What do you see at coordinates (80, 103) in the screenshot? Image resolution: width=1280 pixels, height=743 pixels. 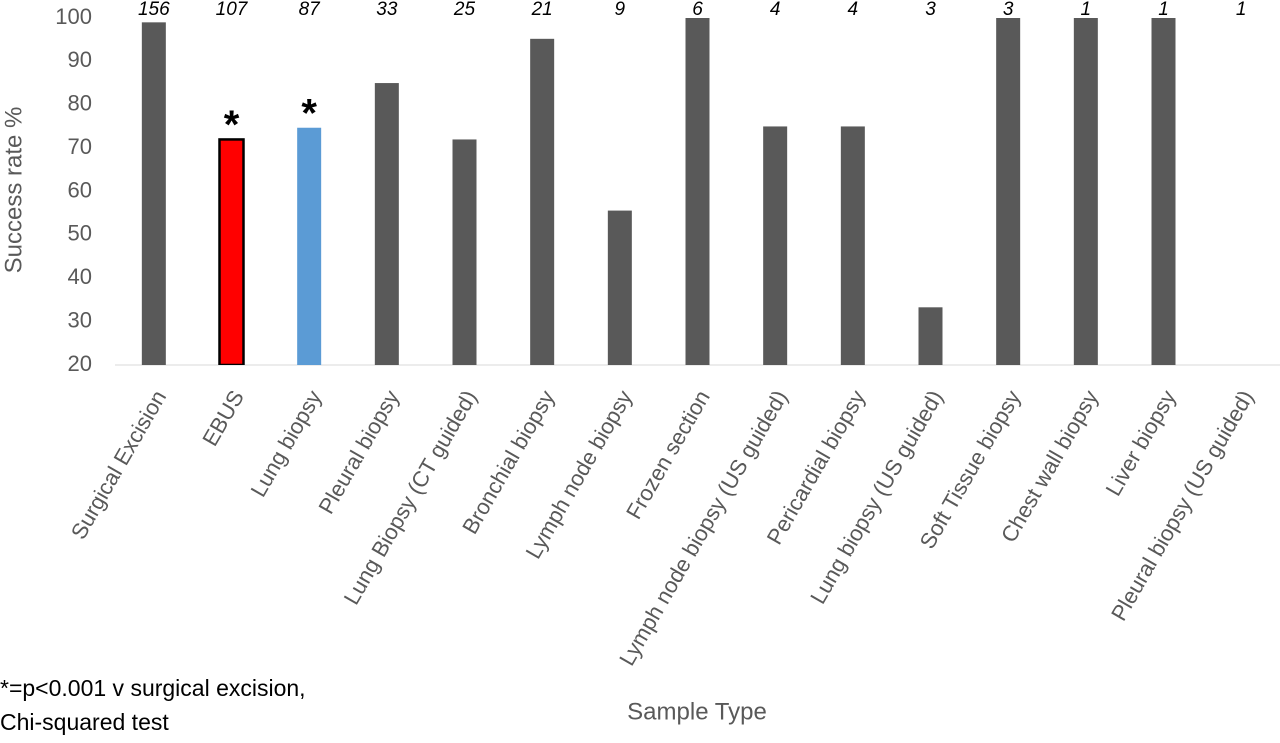 I see `y-tick-label: 80` at bounding box center [80, 103].